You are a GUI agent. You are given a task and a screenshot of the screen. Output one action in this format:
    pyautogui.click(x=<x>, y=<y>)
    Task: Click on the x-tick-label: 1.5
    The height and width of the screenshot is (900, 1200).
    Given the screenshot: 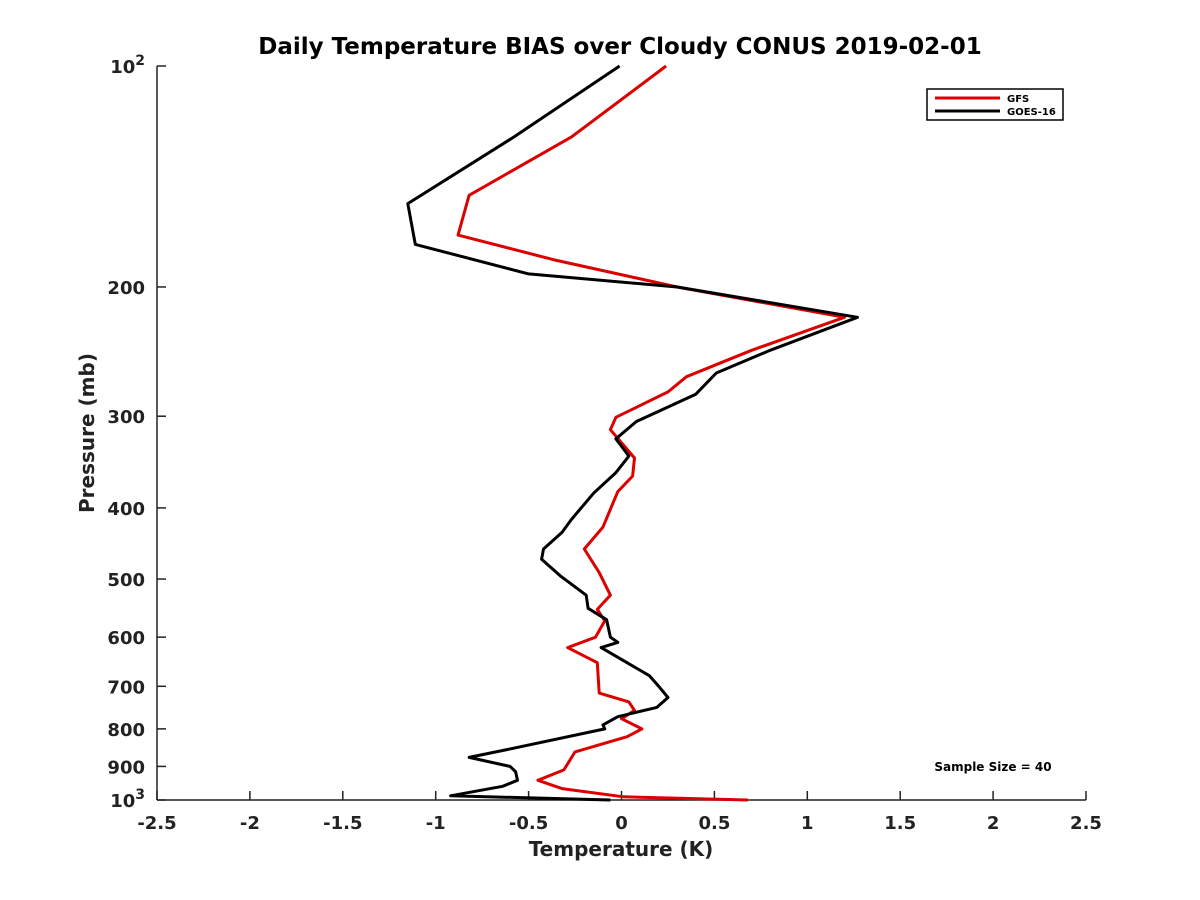 What is the action you would take?
    pyautogui.click(x=900, y=823)
    